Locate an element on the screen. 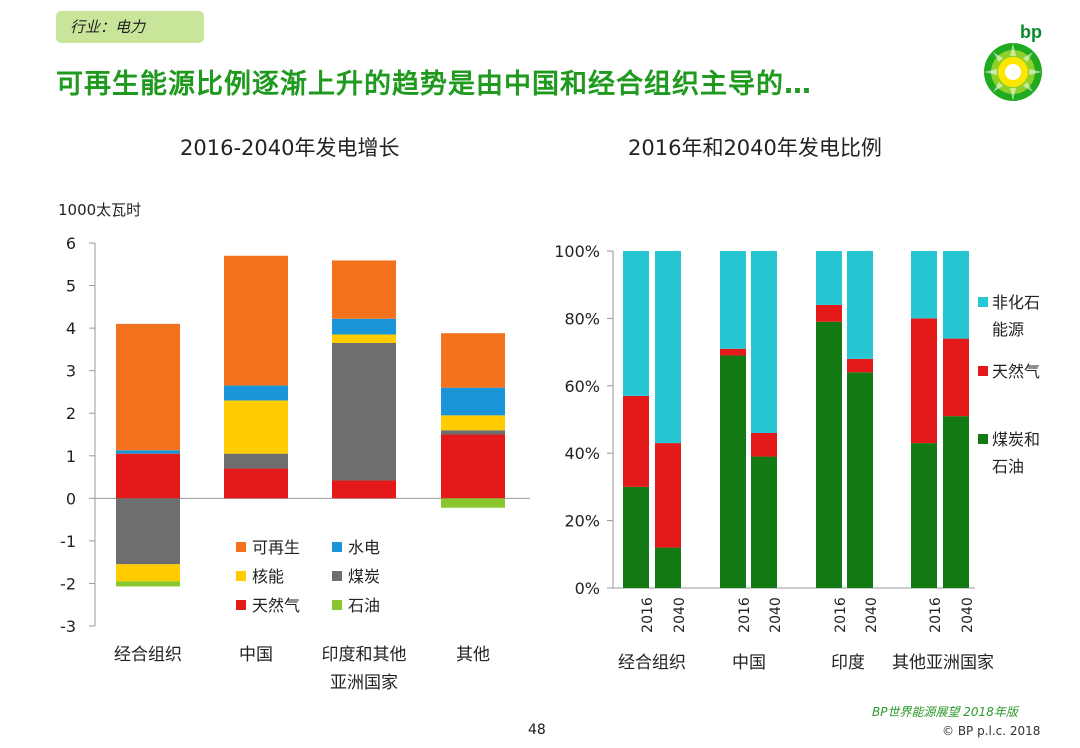  chart2-group-label: 经合组织 is located at coordinates (652, 663).